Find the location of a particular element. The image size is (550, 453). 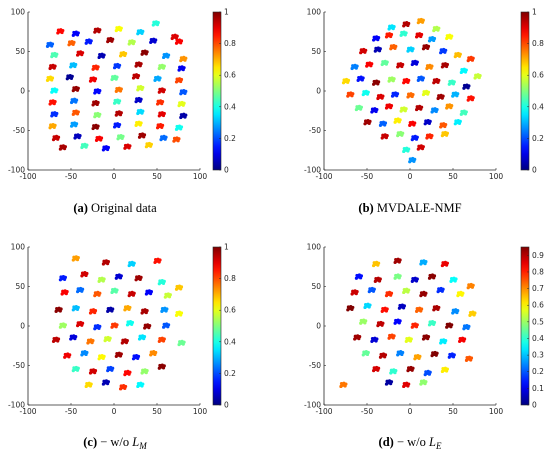

y-tick-label: 0 is located at coordinates (22, 91).